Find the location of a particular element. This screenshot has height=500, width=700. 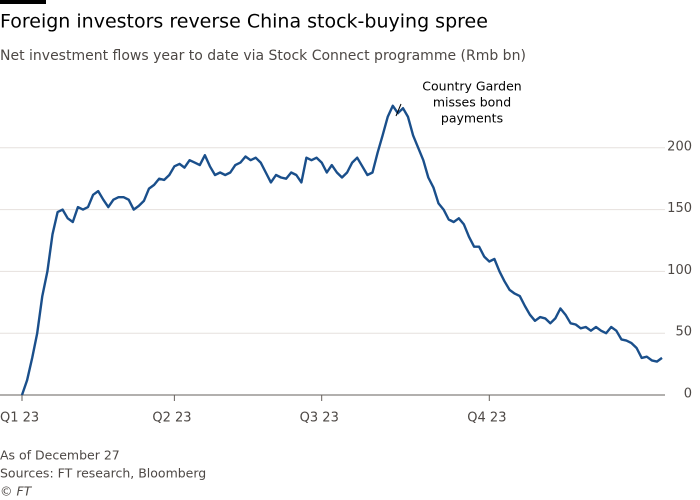

x-tick-label: Q4 23 is located at coordinates (486, 418).